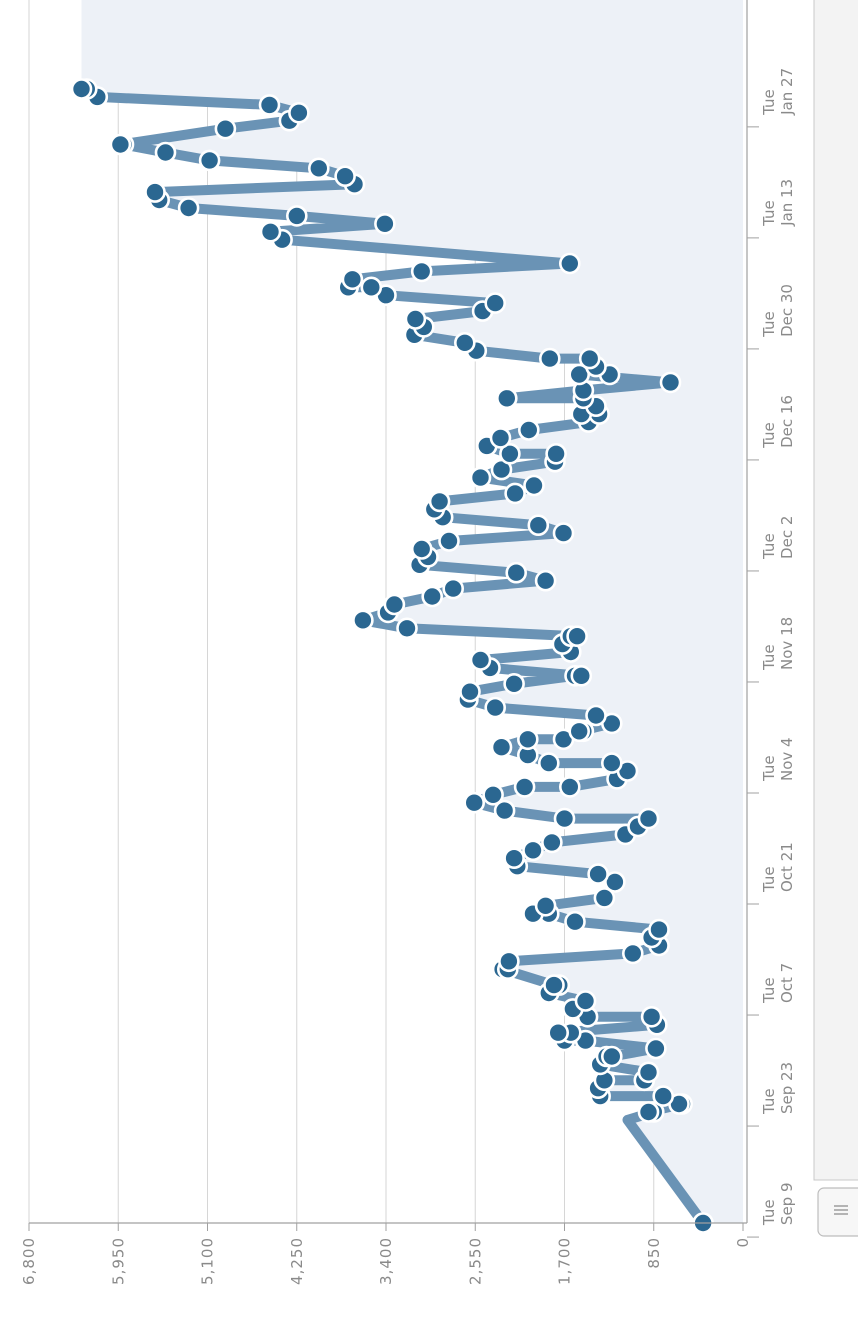  What do you see at coordinates (118, 1261) in the screenshot?
I see `value-tick-label: 5,950` at bounding box center [118, 1261].